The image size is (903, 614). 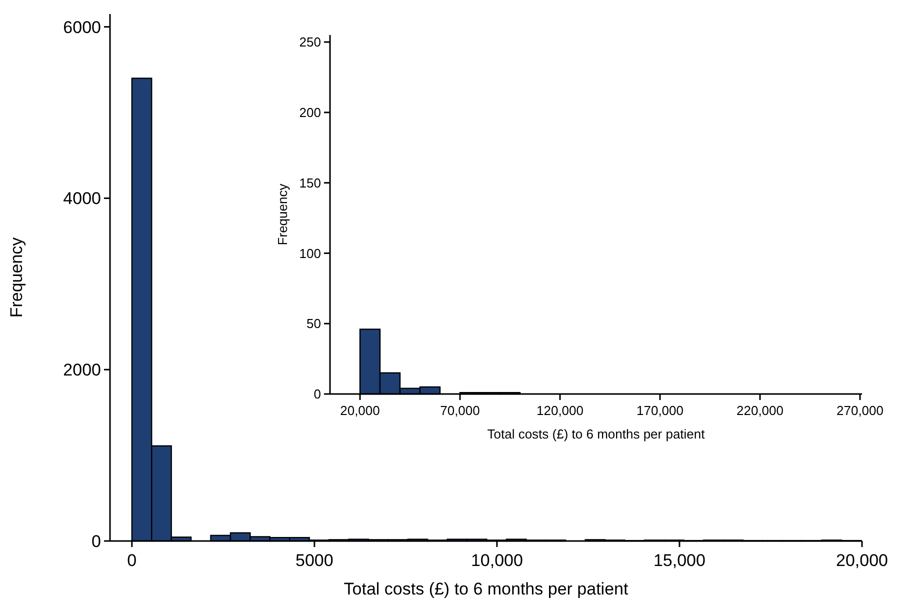 I want to click on y-tick-label: 6000, so click(x=82, y=27).